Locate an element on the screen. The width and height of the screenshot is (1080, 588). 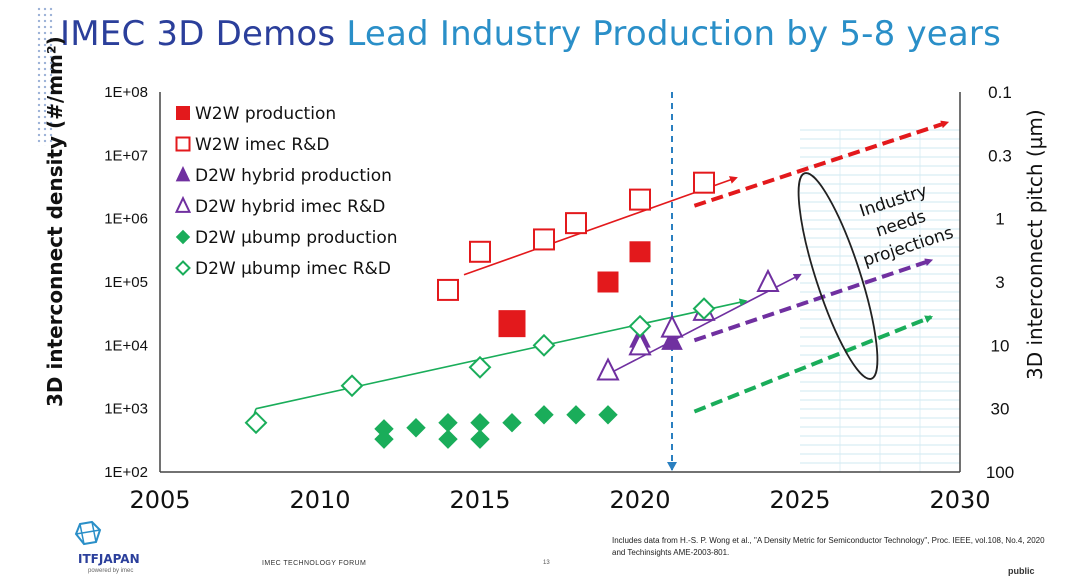
y-tick-label-left: 1E+03 is located at coordinates (126, 409).